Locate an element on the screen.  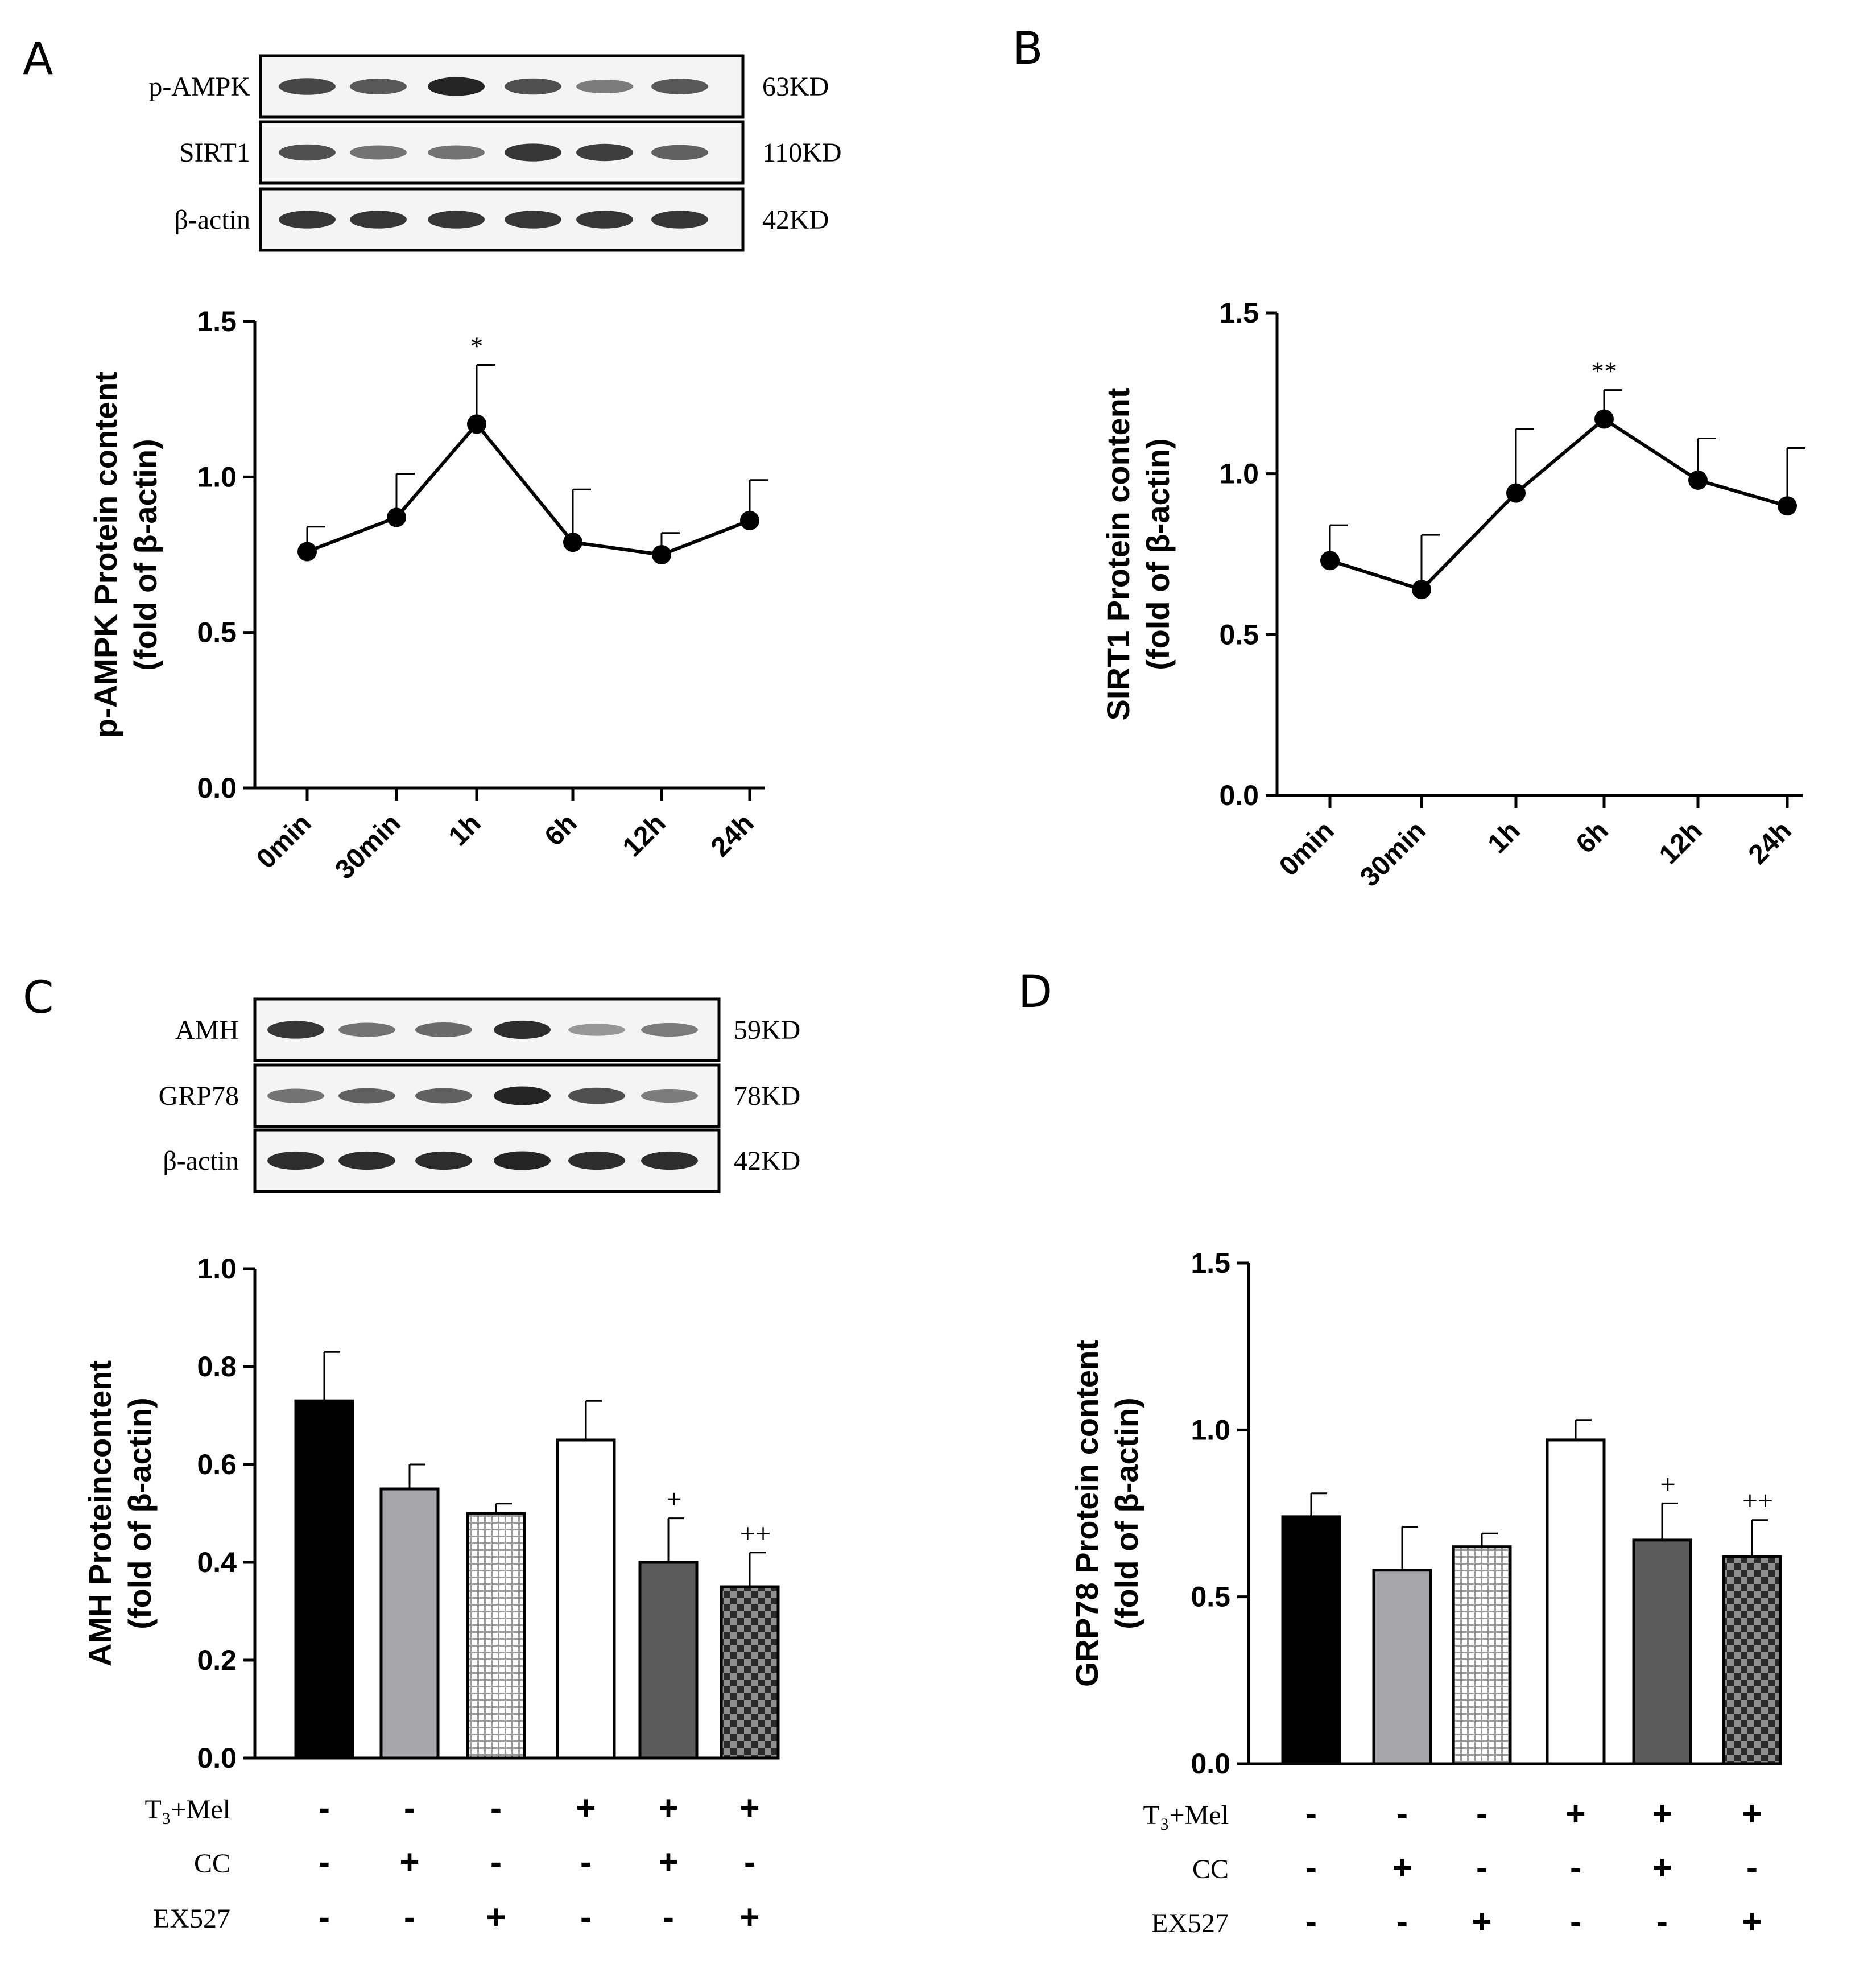
x-tick-label: 12h is located at coordinates (644, 836).